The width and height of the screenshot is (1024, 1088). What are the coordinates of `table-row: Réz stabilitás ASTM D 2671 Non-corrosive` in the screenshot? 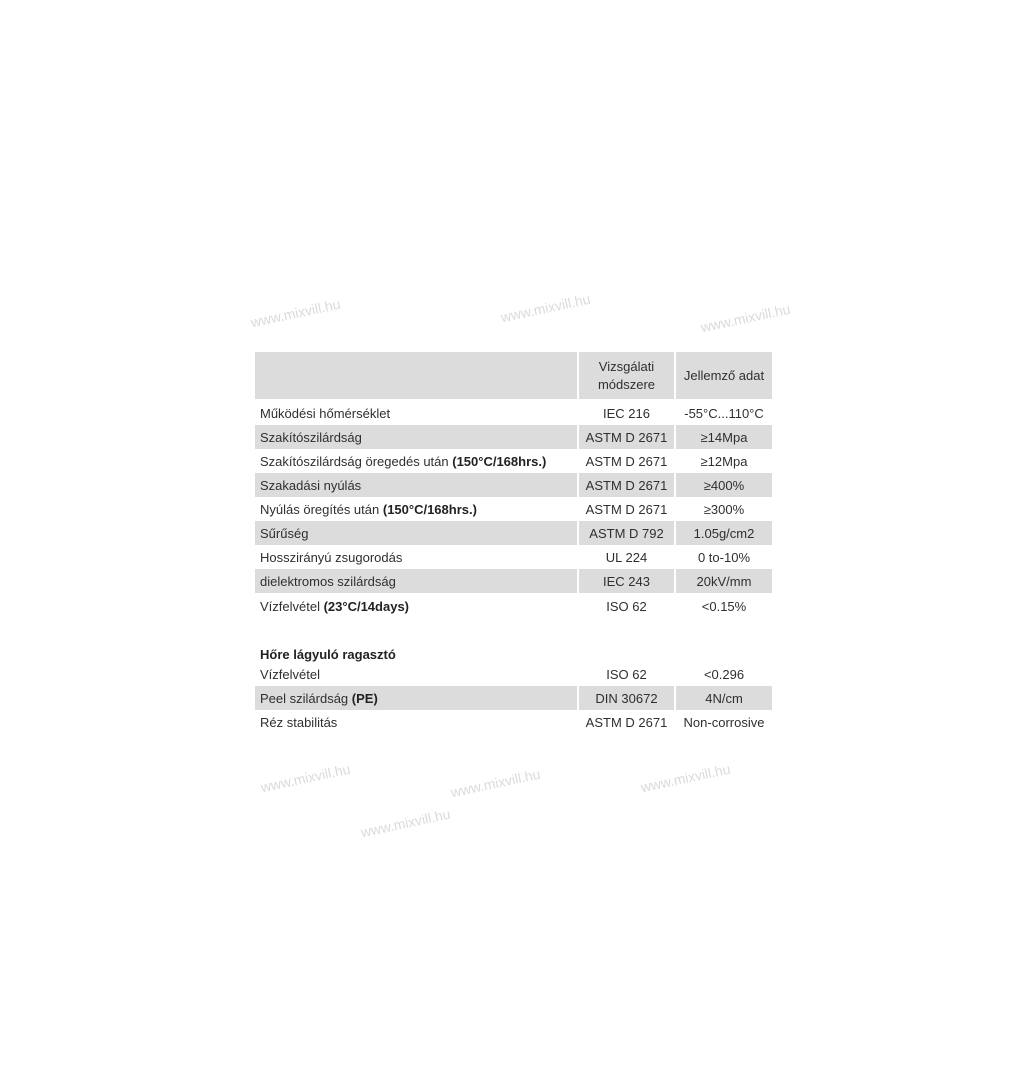 It's located at (513, 722).